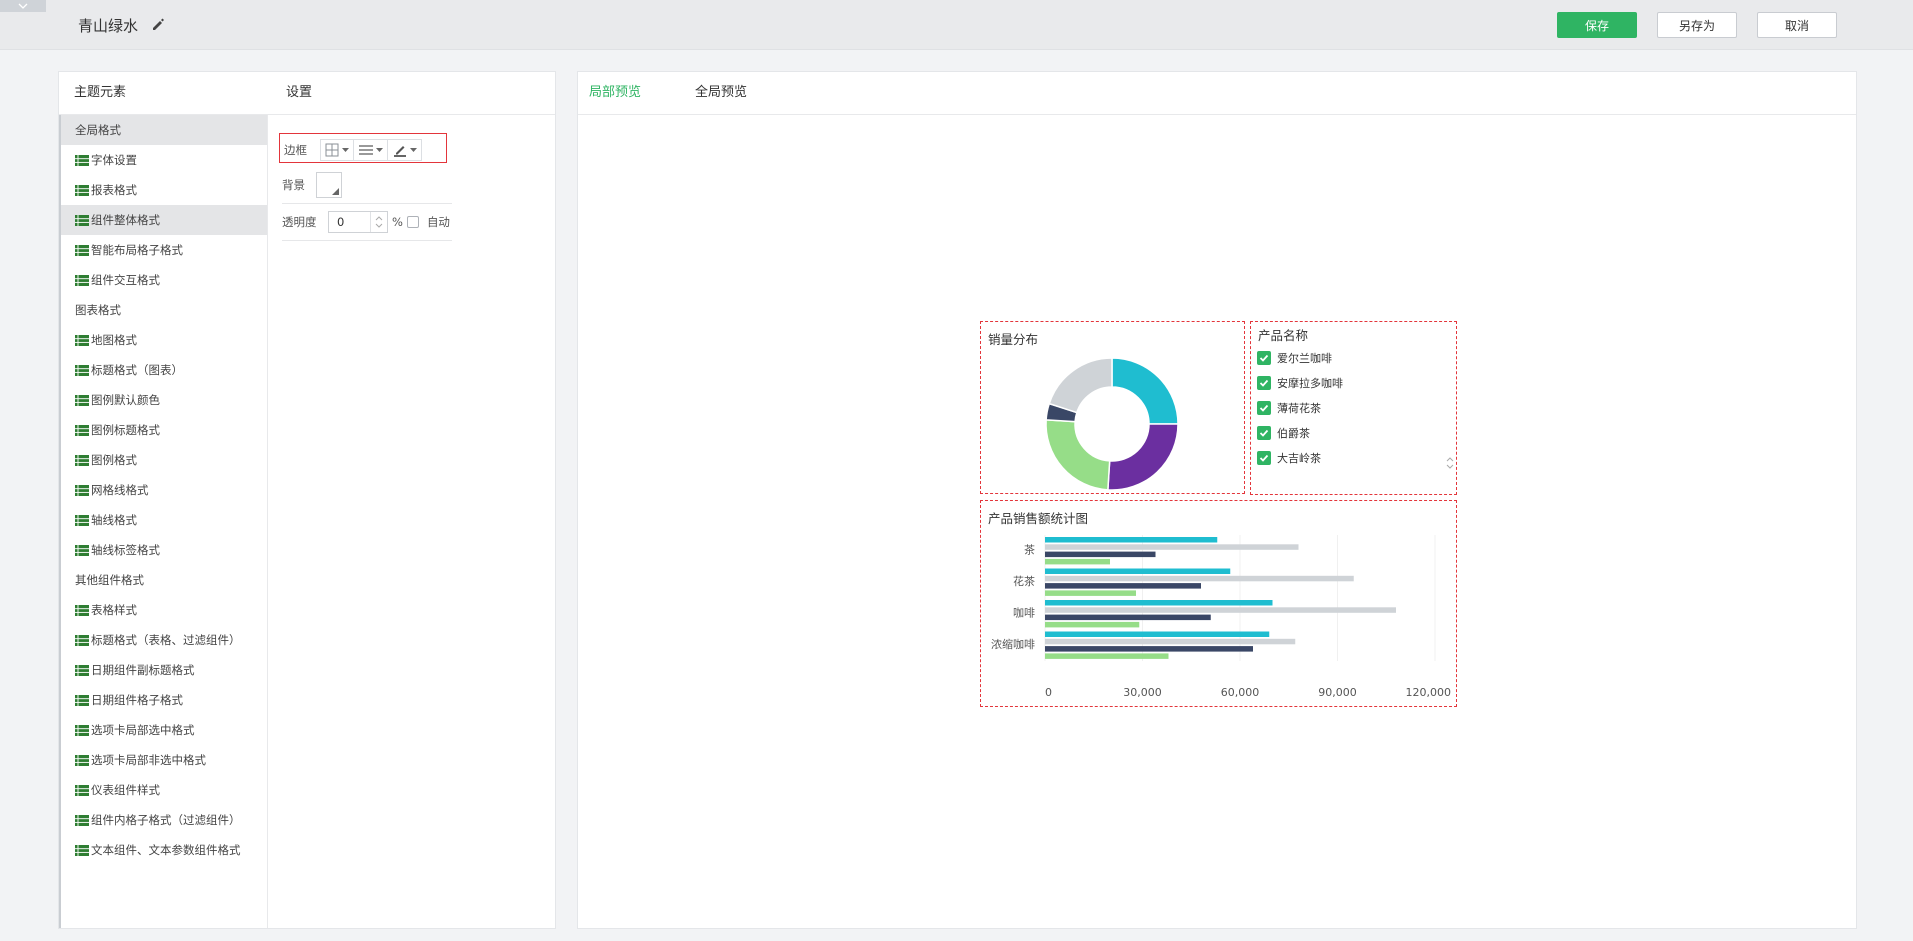  I want to click on border-style-button, so click(371, 150).